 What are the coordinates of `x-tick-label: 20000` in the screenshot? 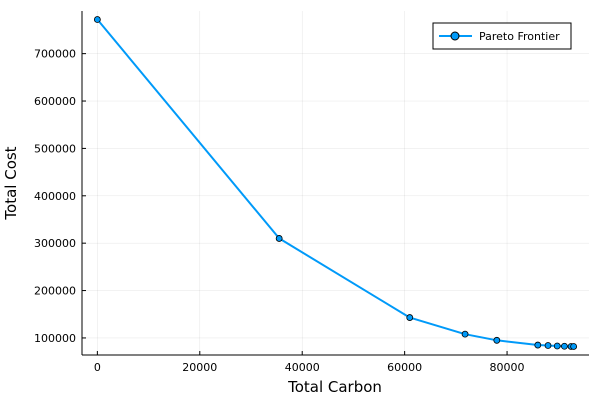 It's located at (199, 367).